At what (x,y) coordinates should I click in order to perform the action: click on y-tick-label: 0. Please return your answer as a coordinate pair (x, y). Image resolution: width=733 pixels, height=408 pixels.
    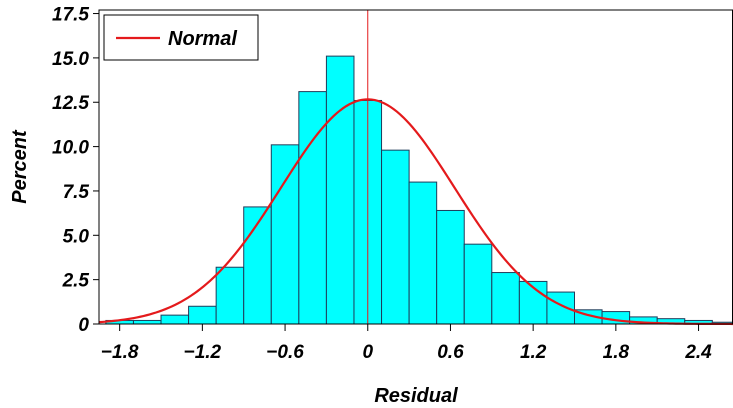
    Looking at the image, I should click on (83, 325).